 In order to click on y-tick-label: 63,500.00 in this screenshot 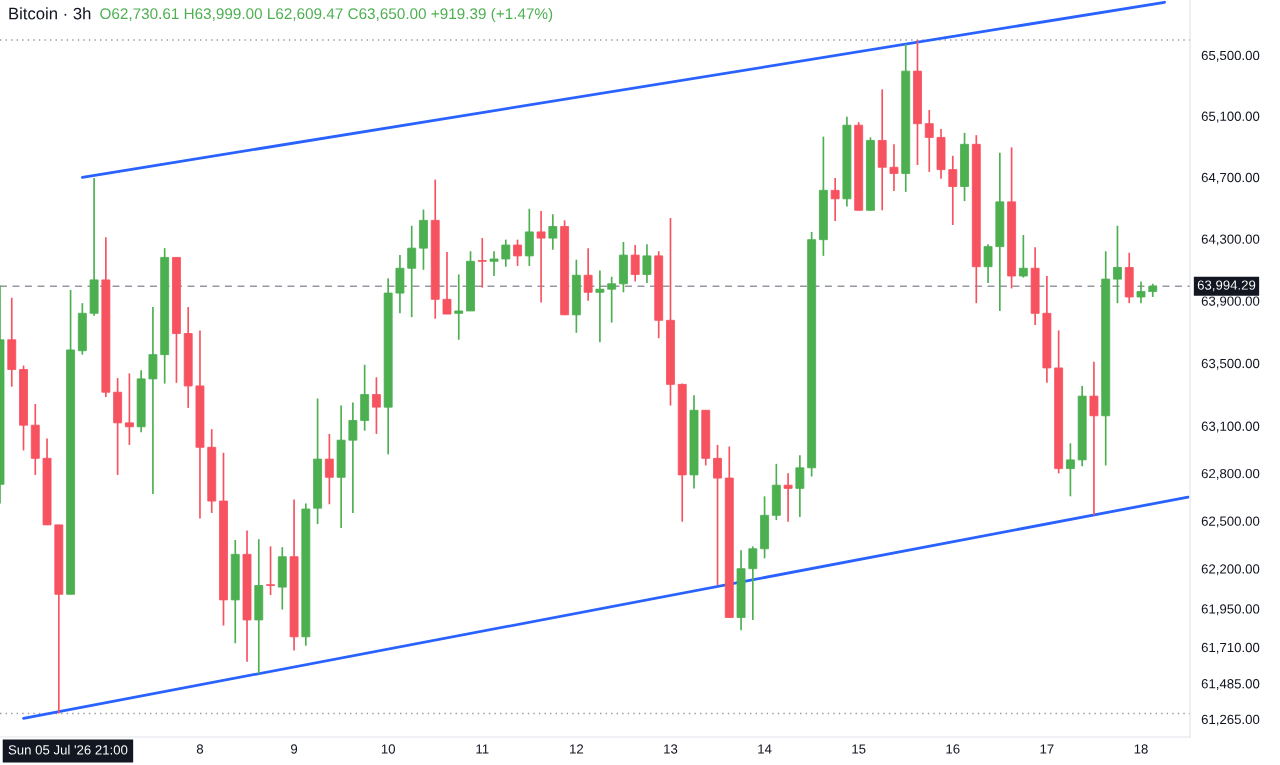, I will do `click(1230, 364)`.